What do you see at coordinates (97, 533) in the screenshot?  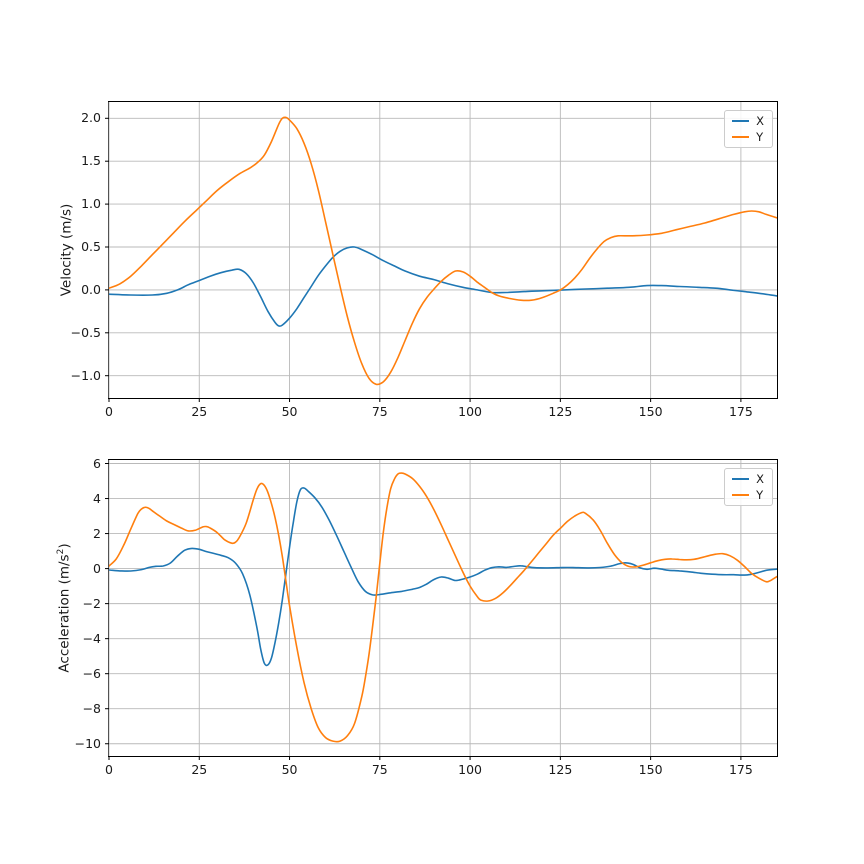 I see `y-tick-label: 2` at bounding box center [97, 533].